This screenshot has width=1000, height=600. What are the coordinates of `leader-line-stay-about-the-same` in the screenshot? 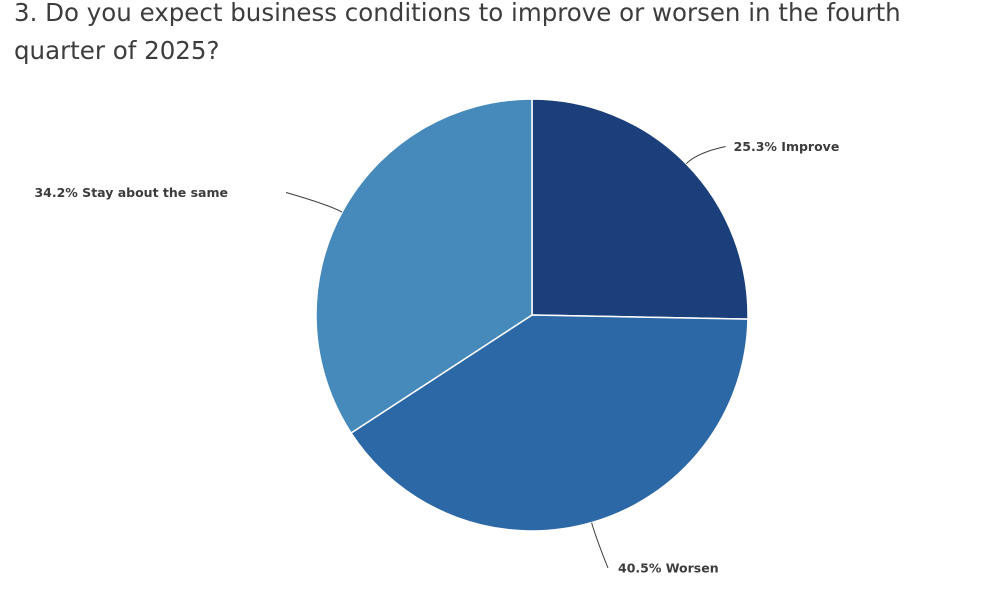 It's located at (314, 202).